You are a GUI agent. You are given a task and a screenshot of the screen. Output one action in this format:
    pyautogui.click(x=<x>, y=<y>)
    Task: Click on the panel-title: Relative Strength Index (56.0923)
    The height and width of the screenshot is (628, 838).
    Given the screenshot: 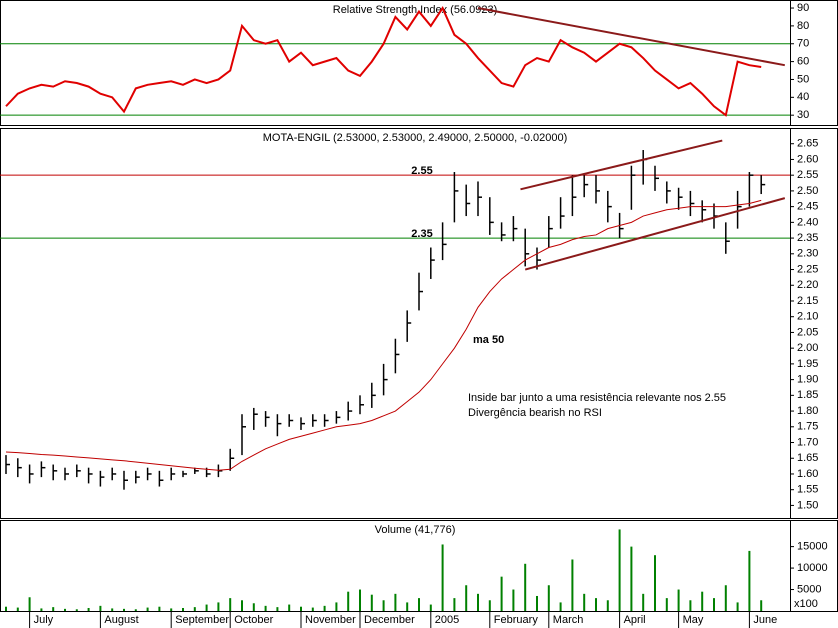 What is the action you would take?
    pyautogui.click(x=415, y=10)
    